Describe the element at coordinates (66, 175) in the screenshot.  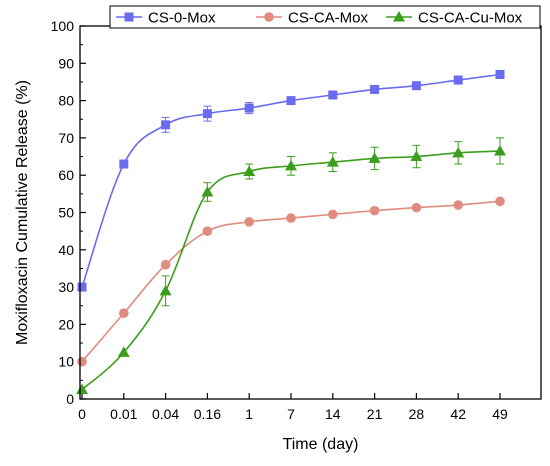
I see `y-tick-label: 60` at that location.